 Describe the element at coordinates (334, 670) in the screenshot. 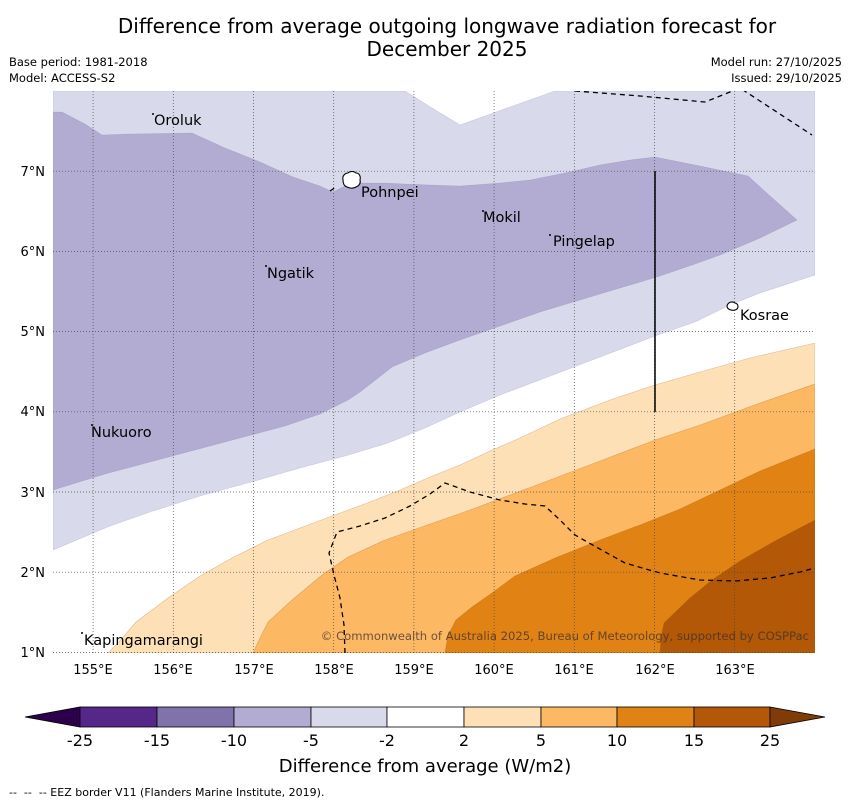

I see `lon-tick-label: 158°E` at that location.